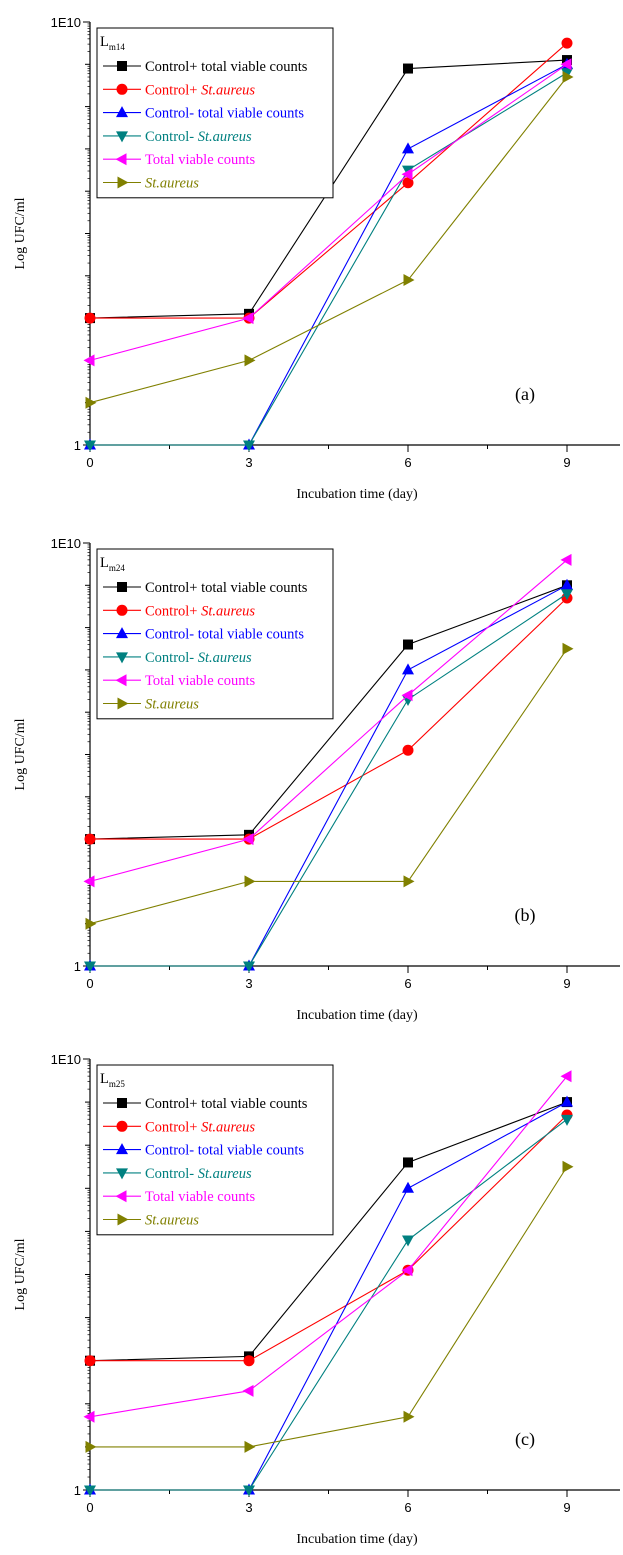 The width and height of the screenshot is (623, 1555). I want to click on panel-label: (c), so click(525, 1439).